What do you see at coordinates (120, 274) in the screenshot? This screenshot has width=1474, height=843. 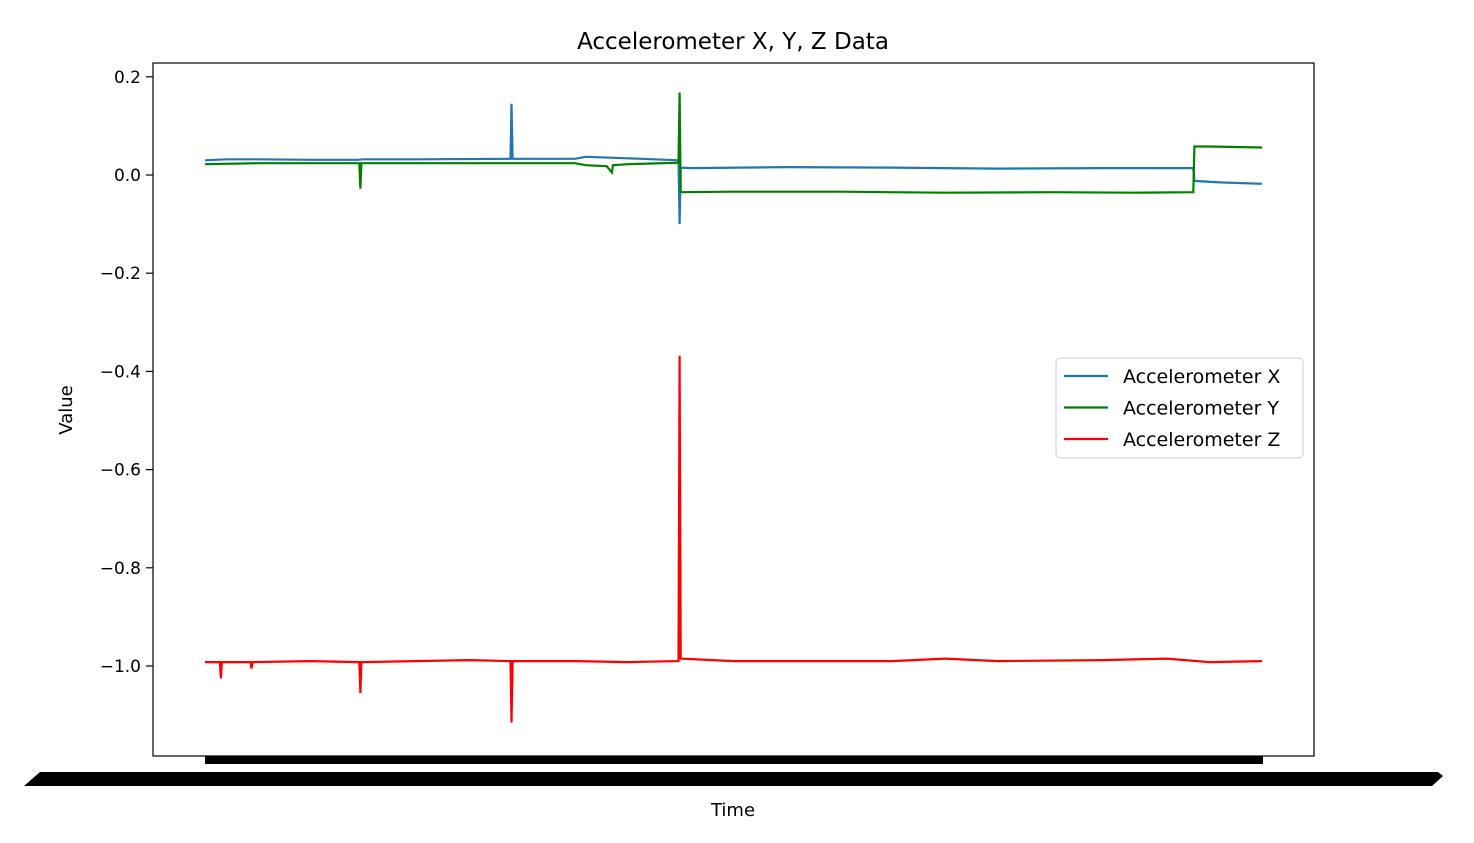 I see `y-tick-label: −0.2` at bounding box center [120, 274].